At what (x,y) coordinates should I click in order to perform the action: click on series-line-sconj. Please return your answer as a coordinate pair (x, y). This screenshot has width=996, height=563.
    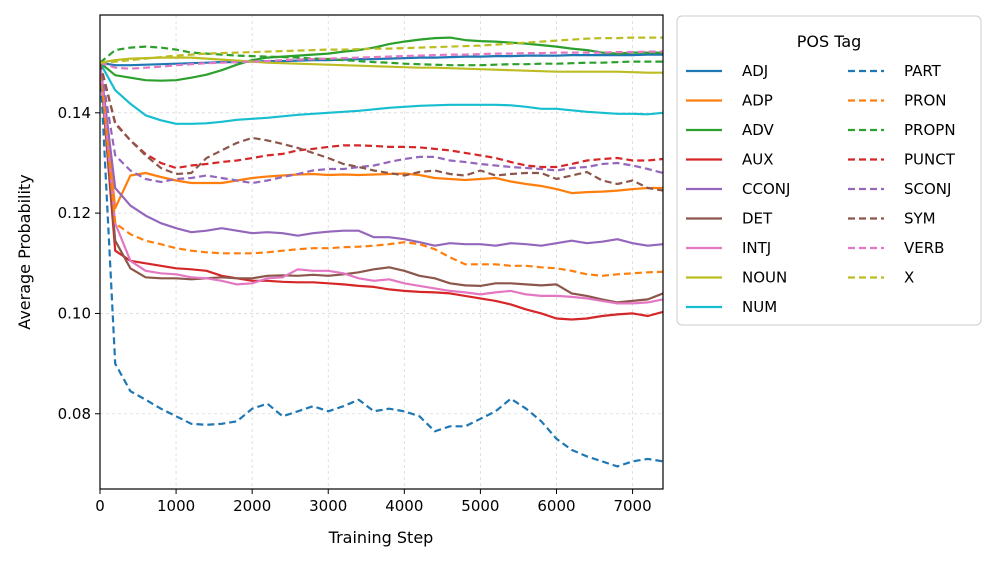
    Looking at the image, I should click on (381, 123).